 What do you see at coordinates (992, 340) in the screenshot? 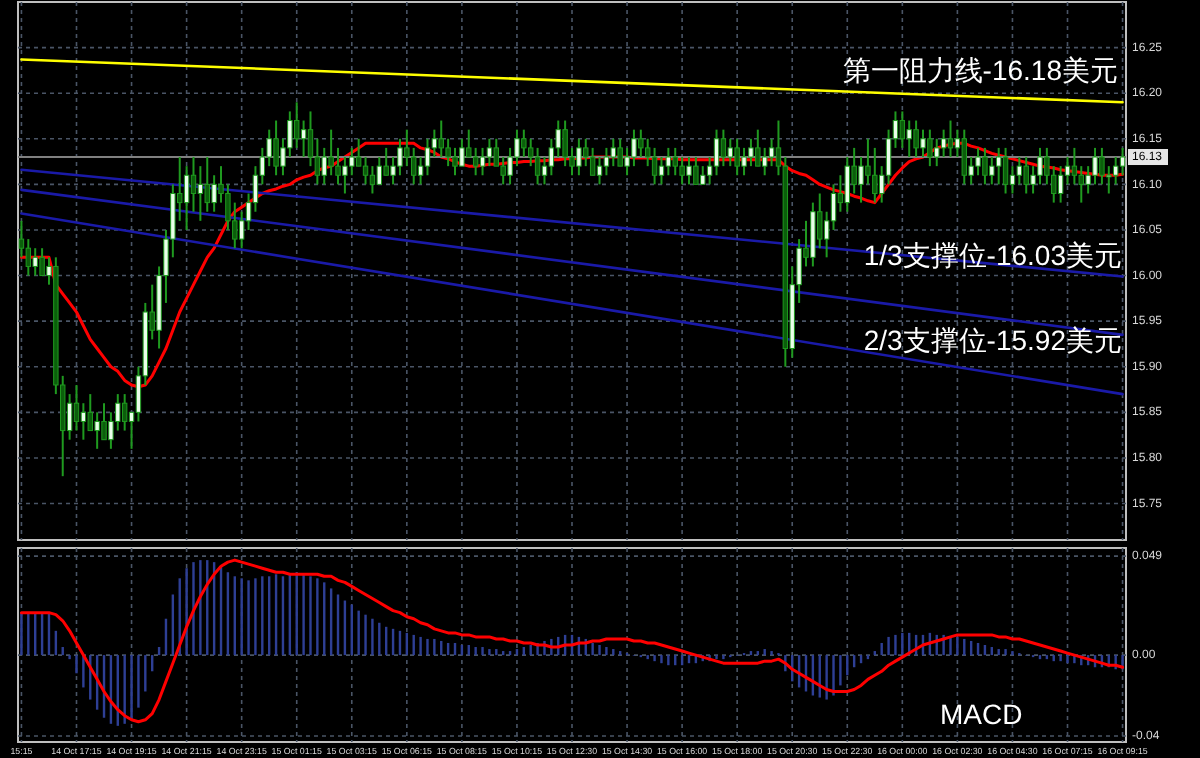
I see `annotation: 2/3支撑位-15.92美元` at bounding box center [992, 340].